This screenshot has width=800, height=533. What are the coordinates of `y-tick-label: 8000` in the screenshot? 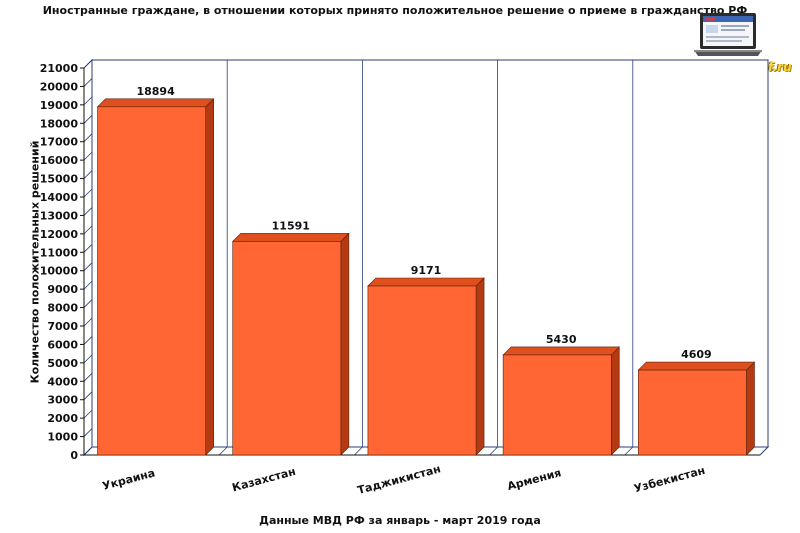 It's located at (62, 308).